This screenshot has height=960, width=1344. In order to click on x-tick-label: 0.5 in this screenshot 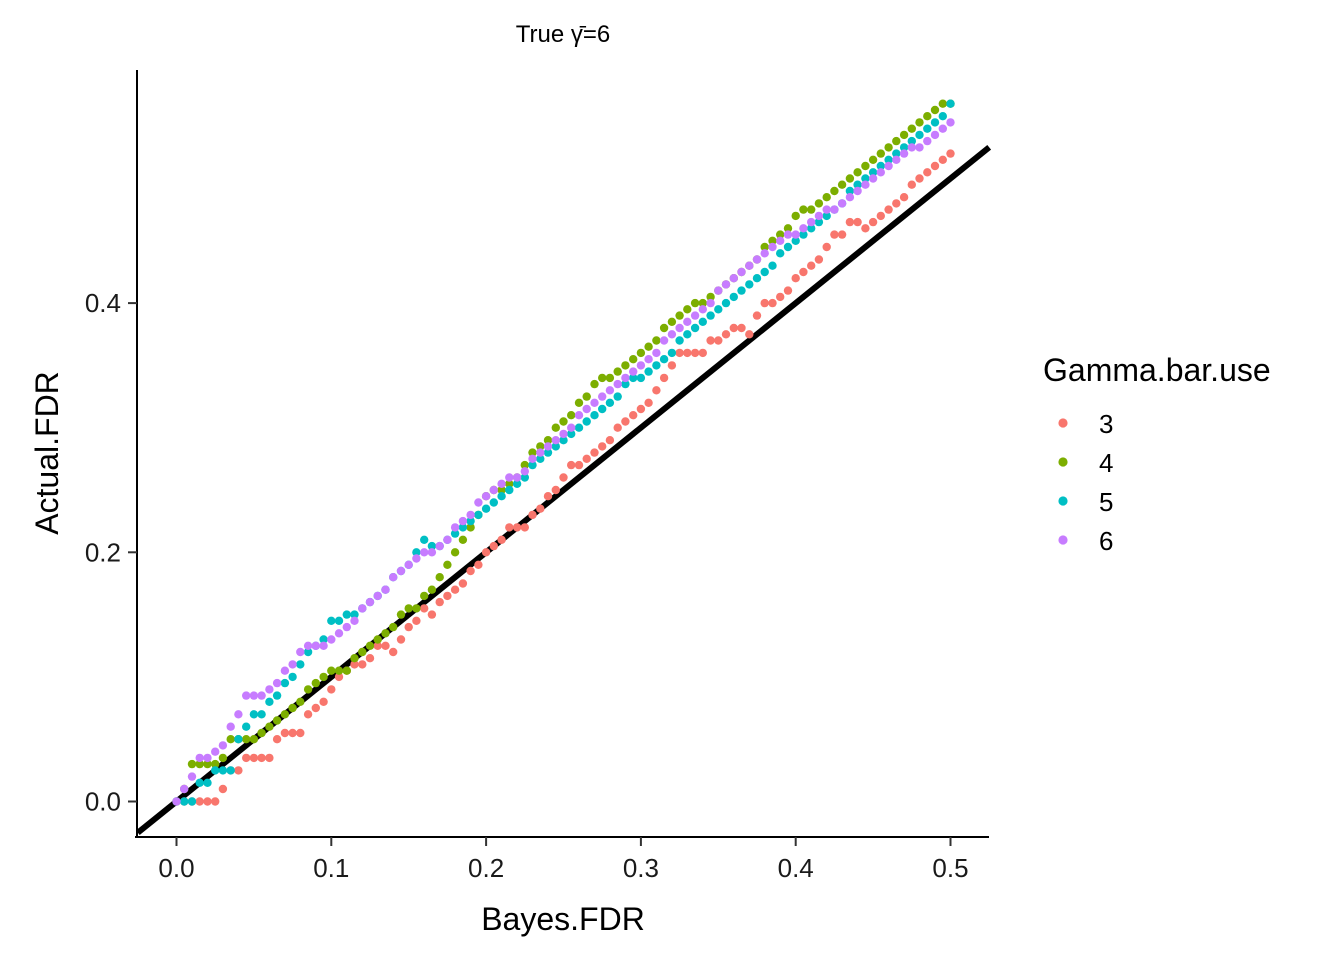, I will do `click(950, 868)`.